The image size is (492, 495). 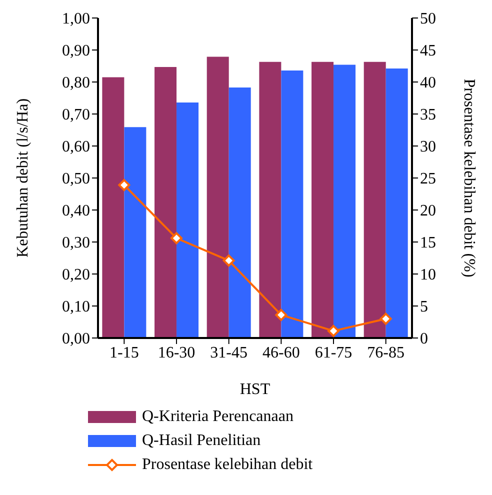 I want to click on y2-tick-label: 0, so click(x=424, y=339).